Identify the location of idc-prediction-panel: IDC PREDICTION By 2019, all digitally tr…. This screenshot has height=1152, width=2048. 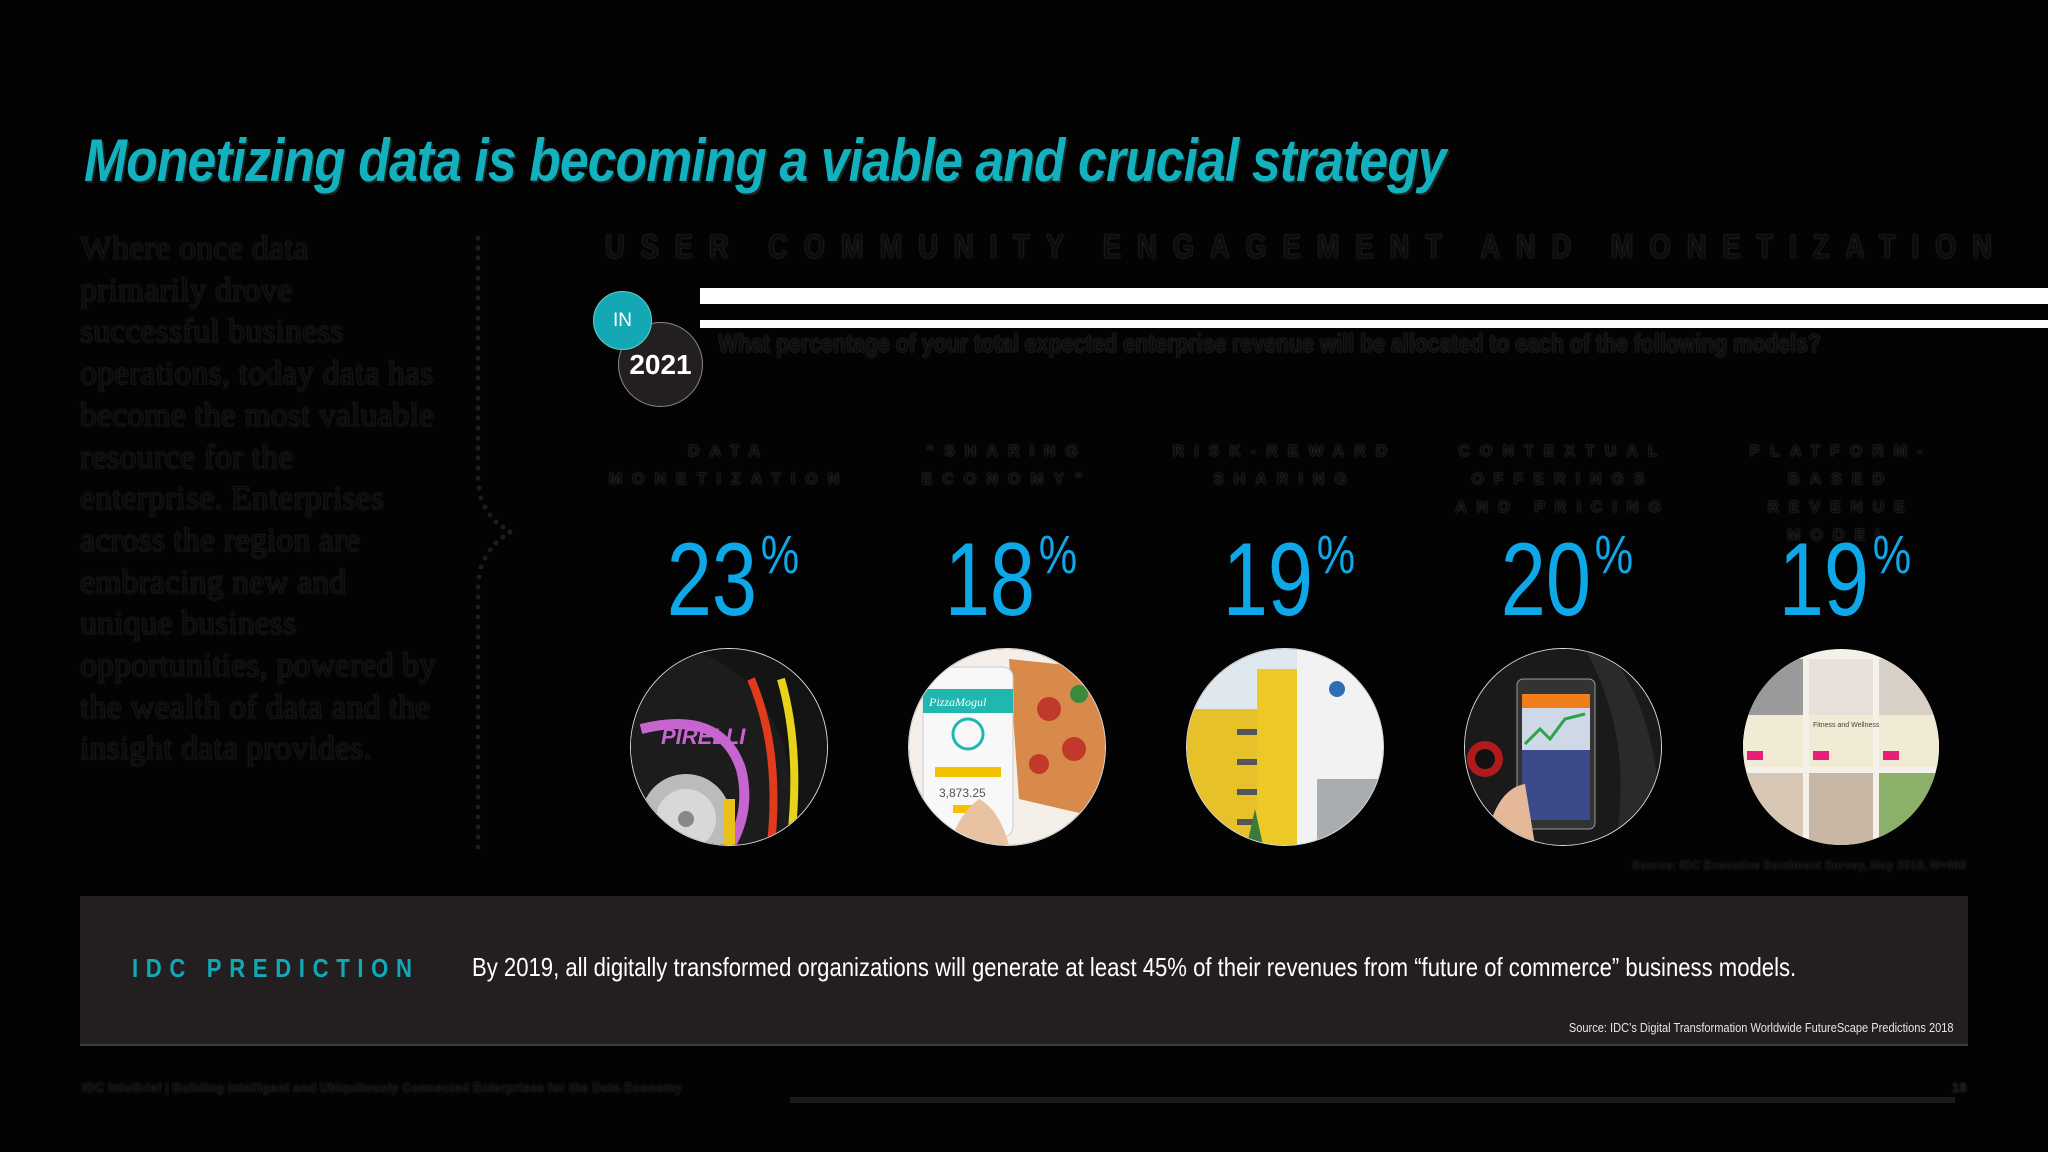
(1024, 971).